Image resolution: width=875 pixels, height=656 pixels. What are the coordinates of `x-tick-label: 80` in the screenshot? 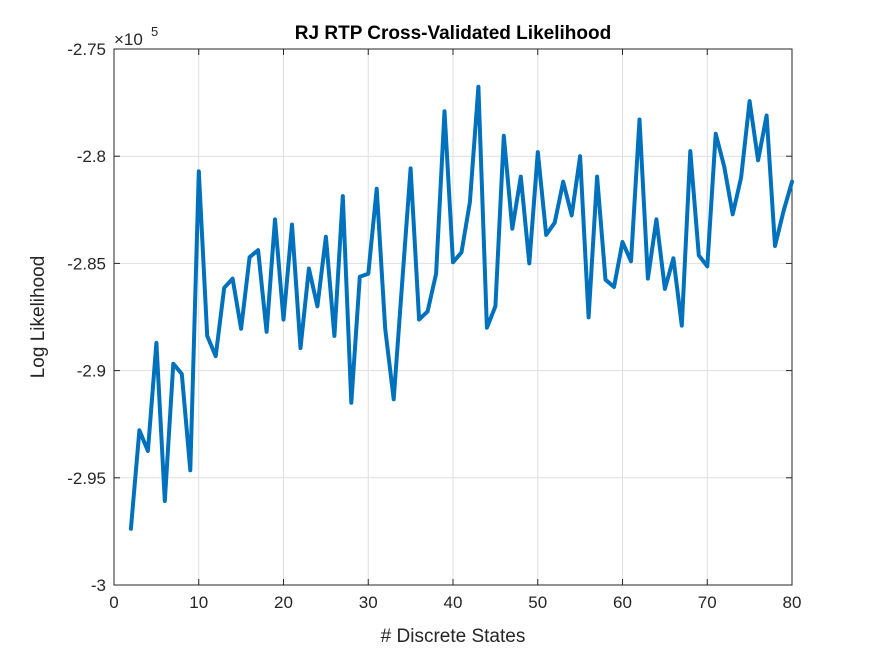 It's located at (792, 602).